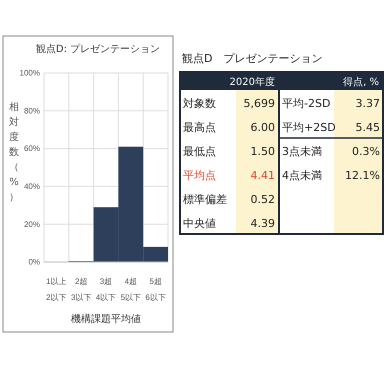 The height and width of the screenshot is (388, 388). I want to click on text: 中央値, so click(199, 223).